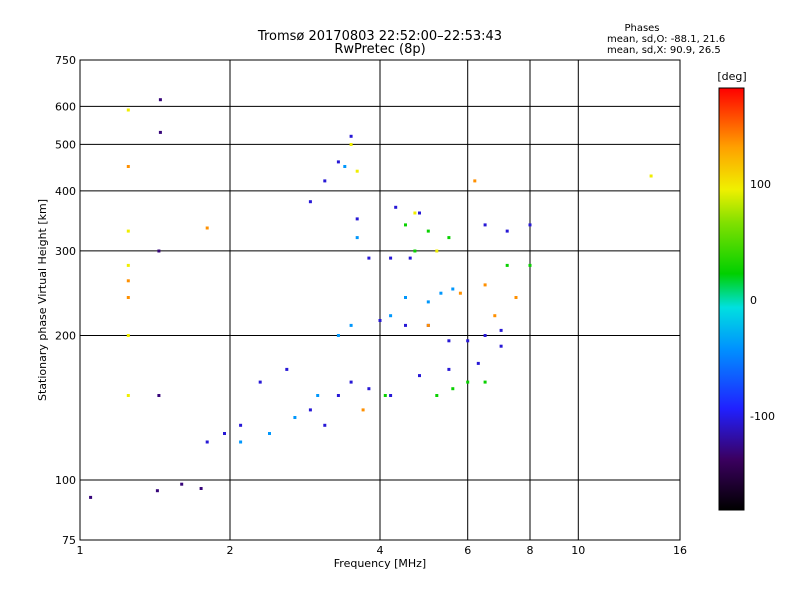 The width and height of the screenshot is (800, 600). What do you see at coordinates (69, 540) in the screenshot?
I see `y-tick-label: 75` at bounding box center [69, 540].